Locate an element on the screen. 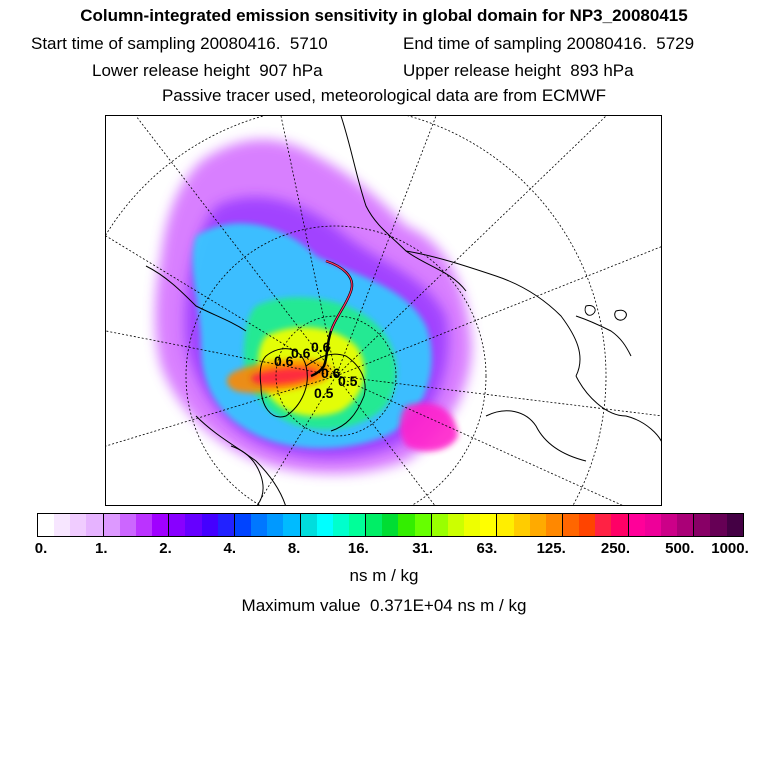 The width and height of the screenshot is (768, 768). color-scale-unit: ns m / kg is located at coordinates (384, 575).